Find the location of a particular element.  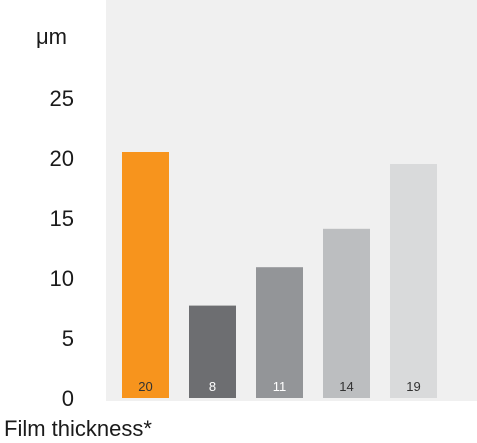

y-axis-unit-label: μm is located at coordinates (51, 36).